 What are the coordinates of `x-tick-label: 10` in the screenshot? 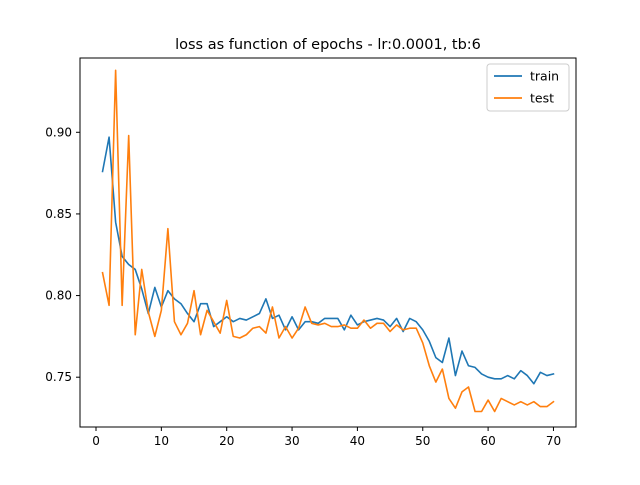 It's located at (161, 441).